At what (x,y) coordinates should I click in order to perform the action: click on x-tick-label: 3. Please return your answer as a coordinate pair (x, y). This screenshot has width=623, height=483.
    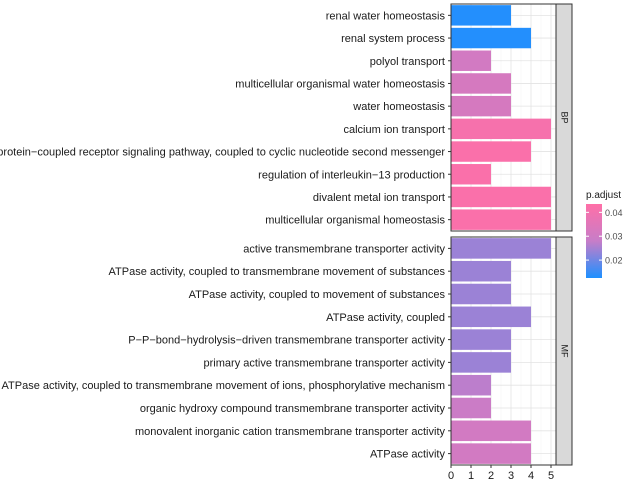
    Looking at the image, I should click on (511, 476).